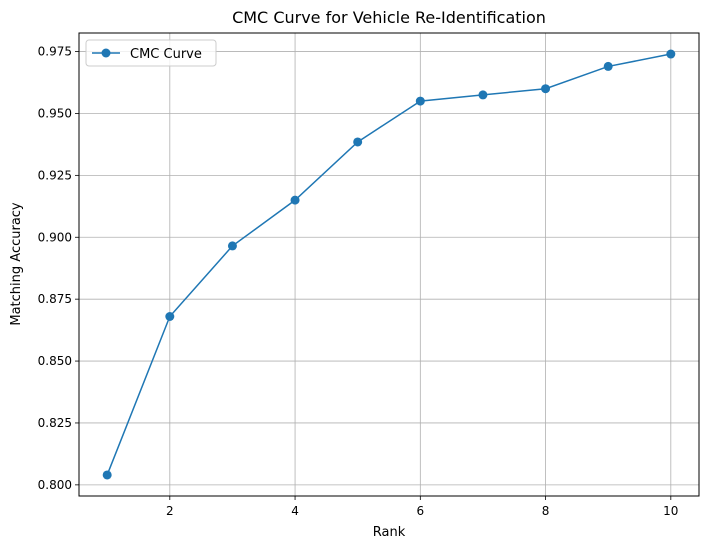 This screenshot has width=708, height=547. I want to click on y-tick-label: 0.950, so click(55, 113).